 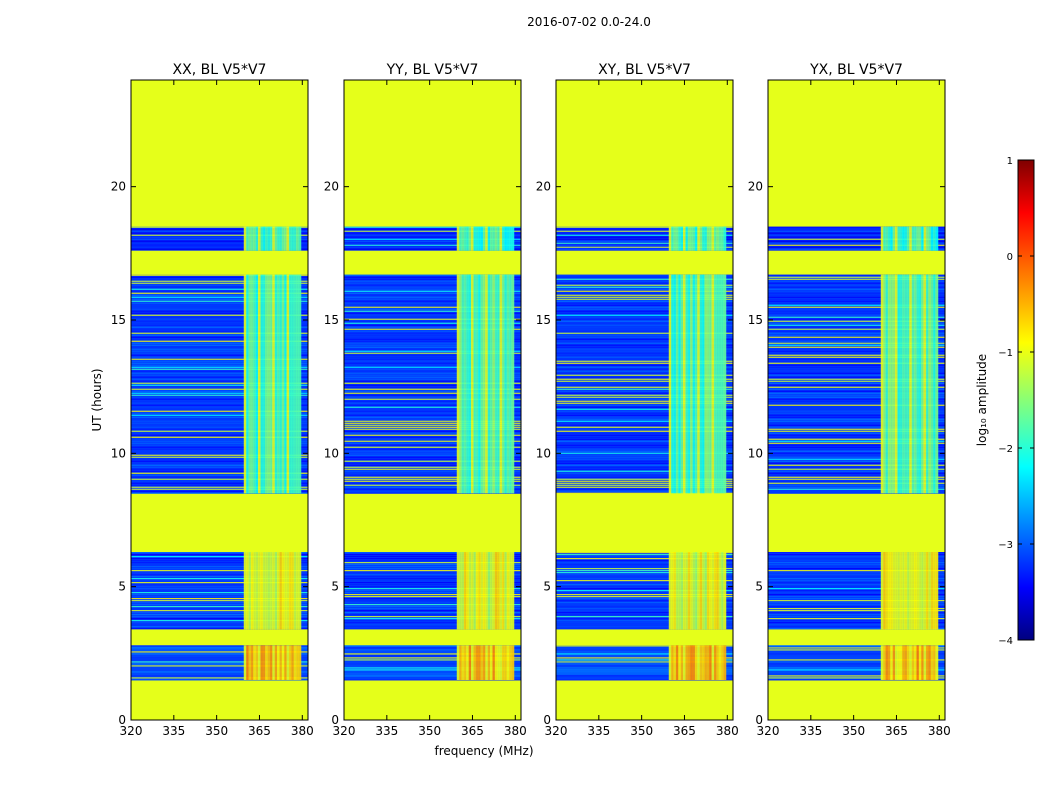 I want to click on colorbar: 1 0 −1 −2 −3 −4 log₁₀ amplitude, so click(x=1005, y=401).